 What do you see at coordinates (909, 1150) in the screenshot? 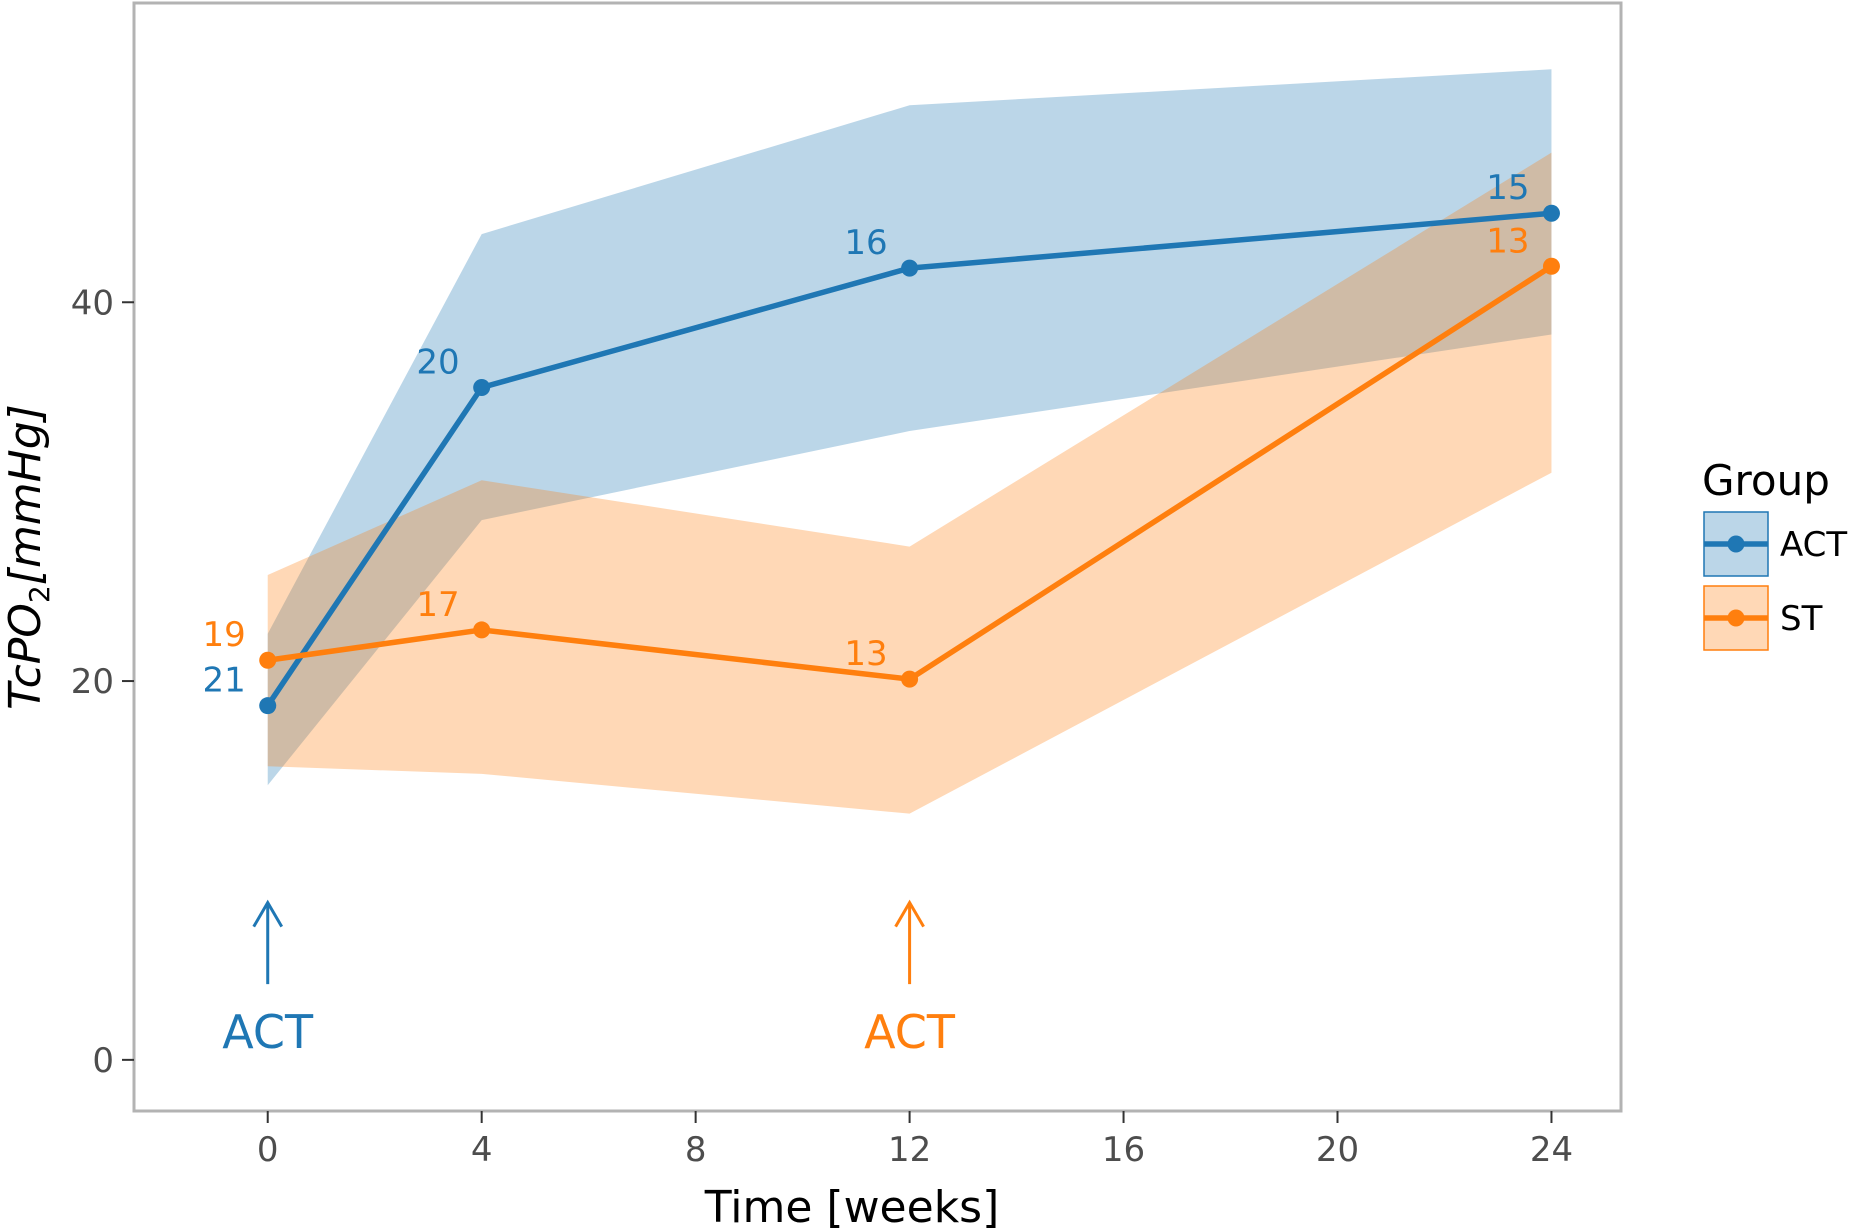
I see `x-tick-label-12: 12` at bounding box center [909, 1150].